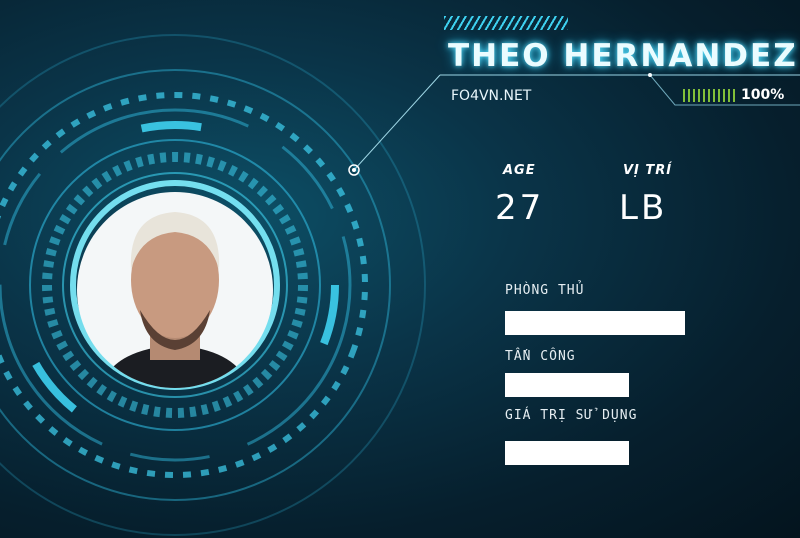 The image size is (800, 538). What do you see at coordinates (648, 170) in the screenshot?
I see `position-label: VỊ TRÍ` at bounding box center [648, 170].